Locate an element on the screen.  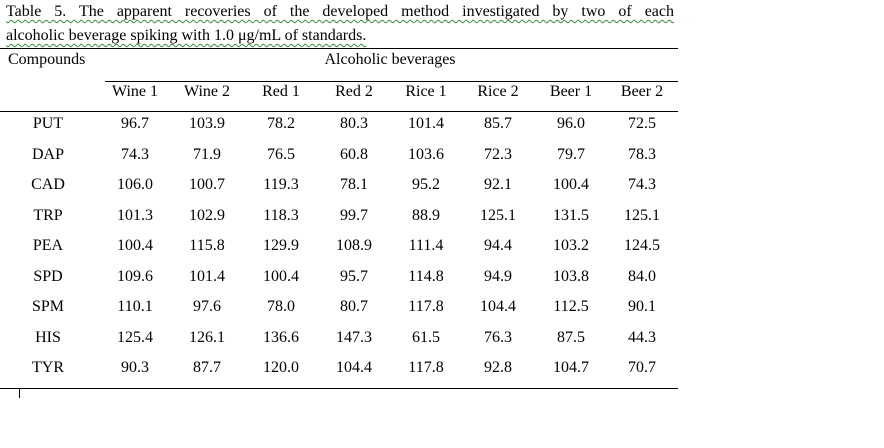
text-cursor is located at coordinates (19, 393).